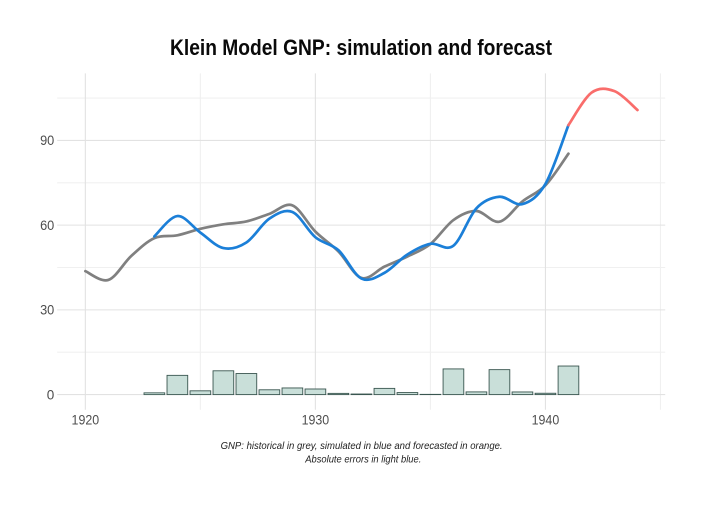  What do you see at coordinates (47, 225) in the screenshot?
I see `svg-text: 60` at bounding box center [47, 225].